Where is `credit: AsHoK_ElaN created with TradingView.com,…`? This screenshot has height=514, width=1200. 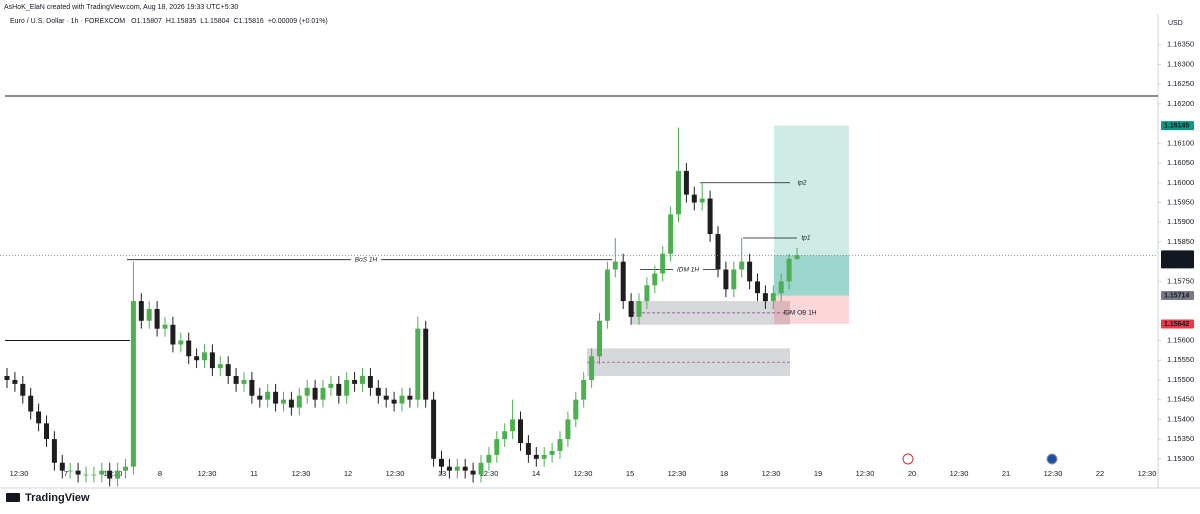 credit: AsHoK_ElaN created with TradingView.com,… is located at coordinates (121, 7).